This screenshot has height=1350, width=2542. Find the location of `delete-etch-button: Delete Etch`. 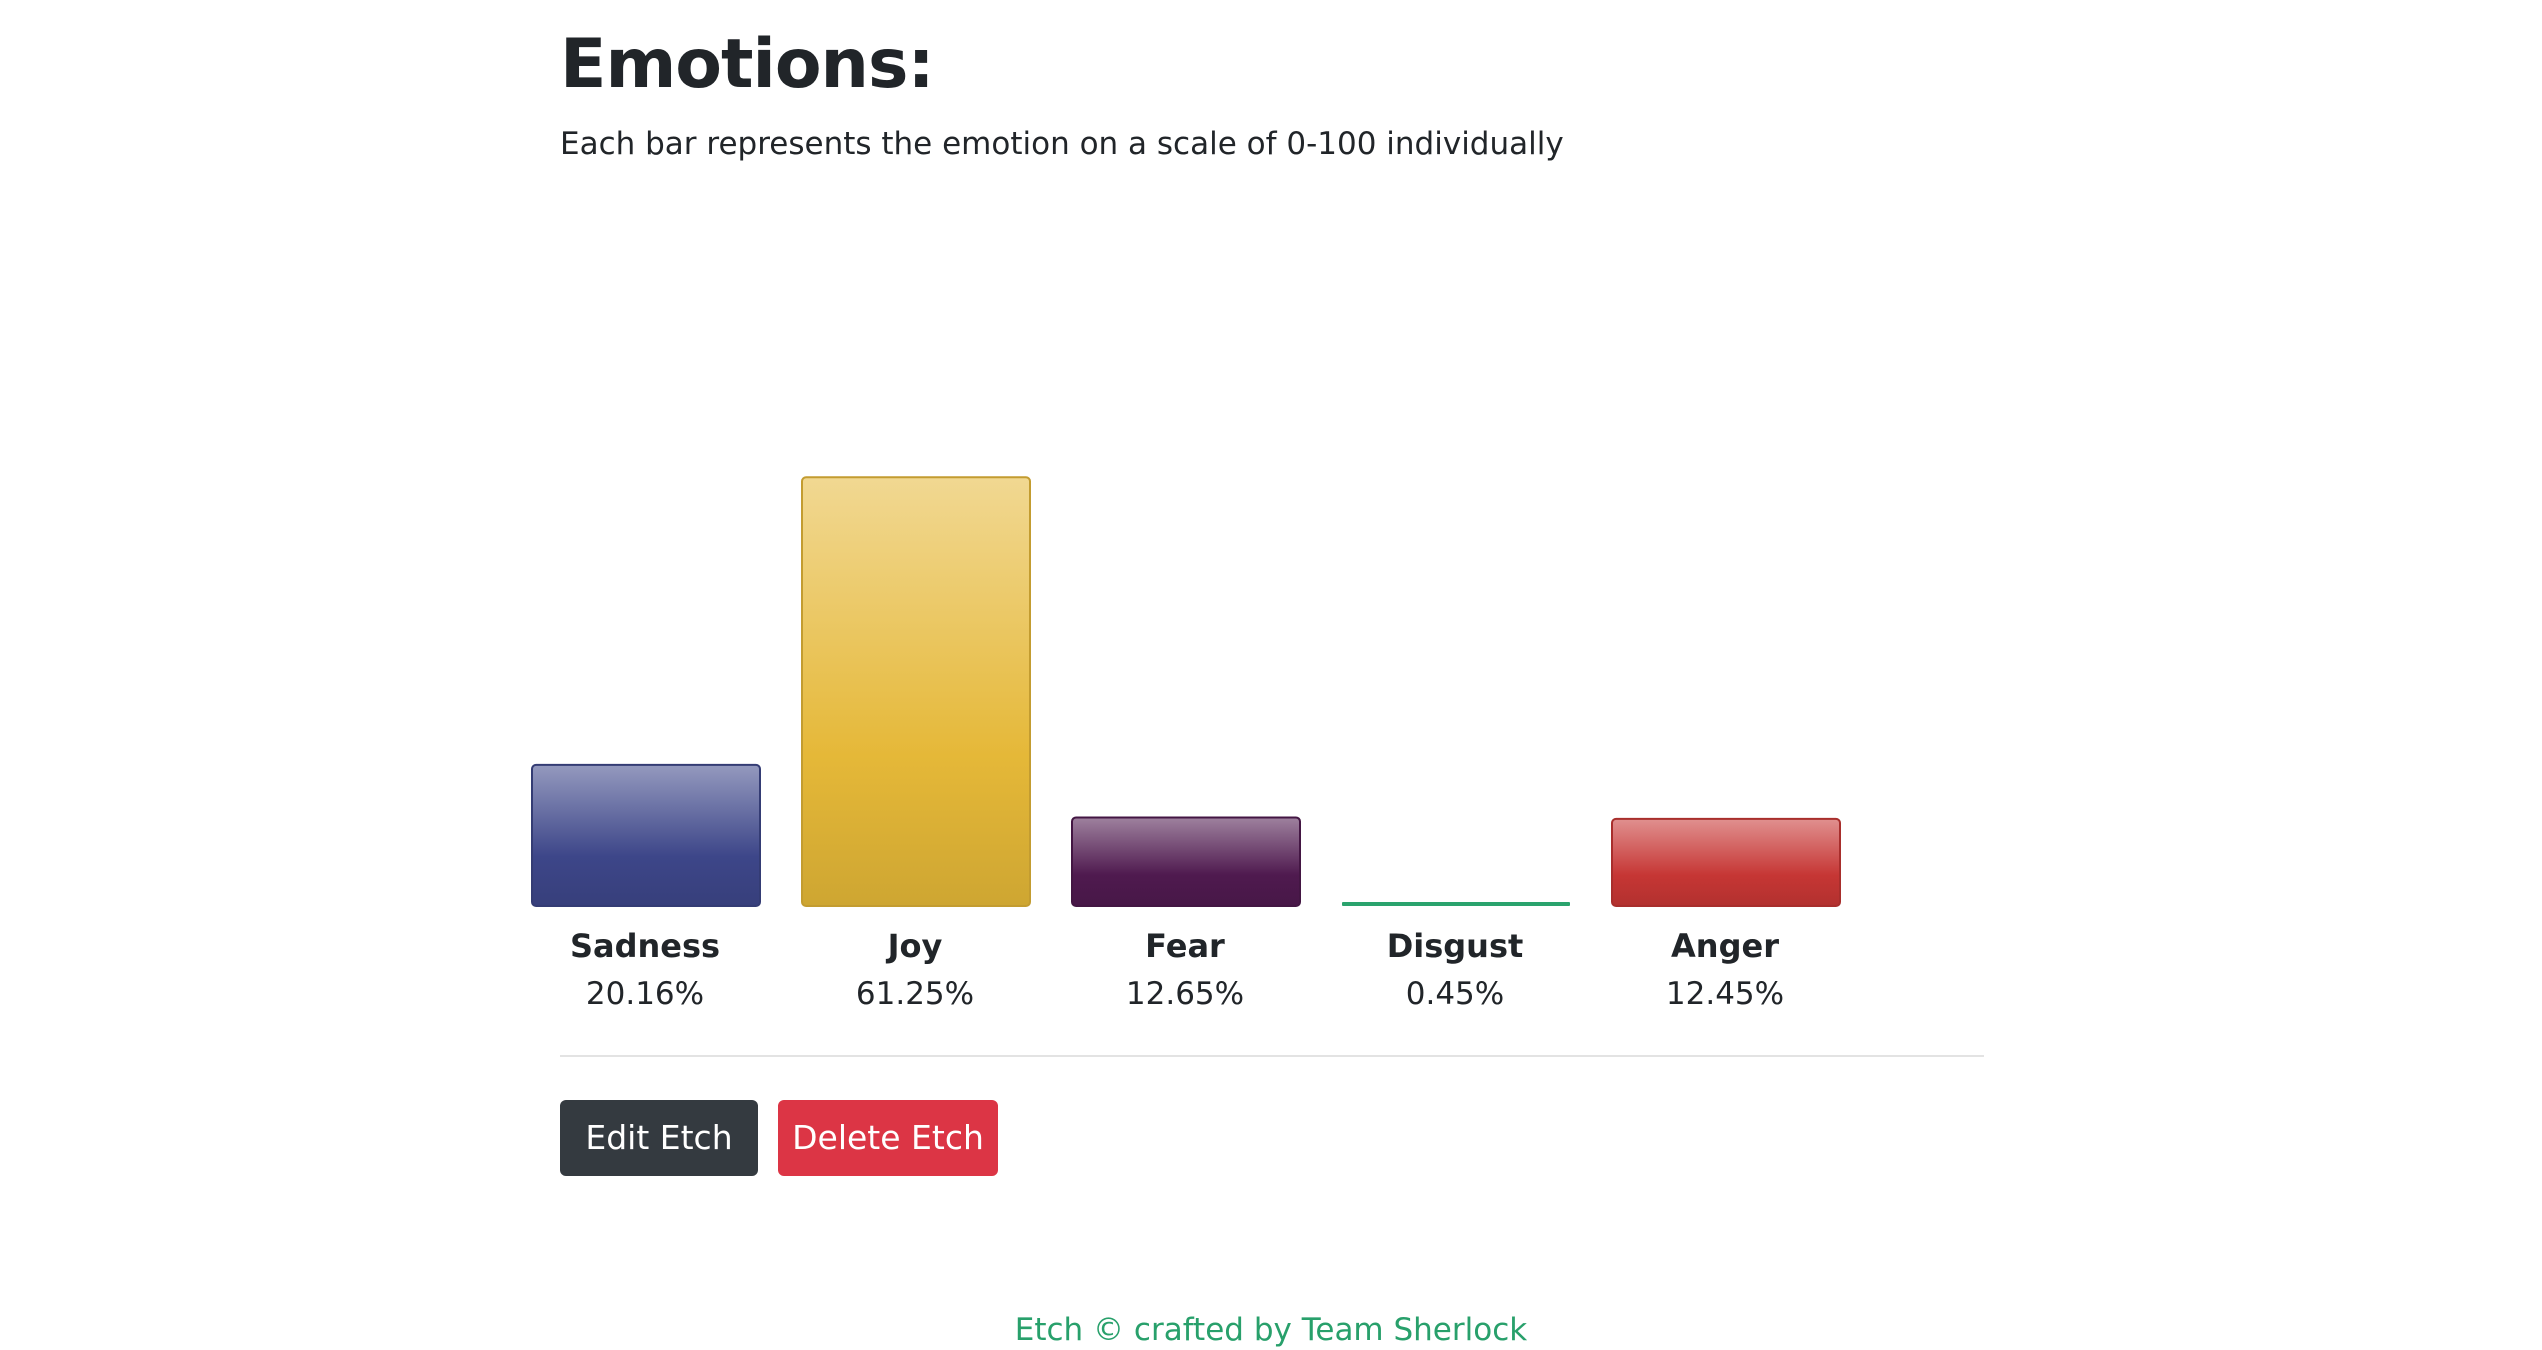

delete-etch-button: Delete Etch is located at coordinates (888, 1138).